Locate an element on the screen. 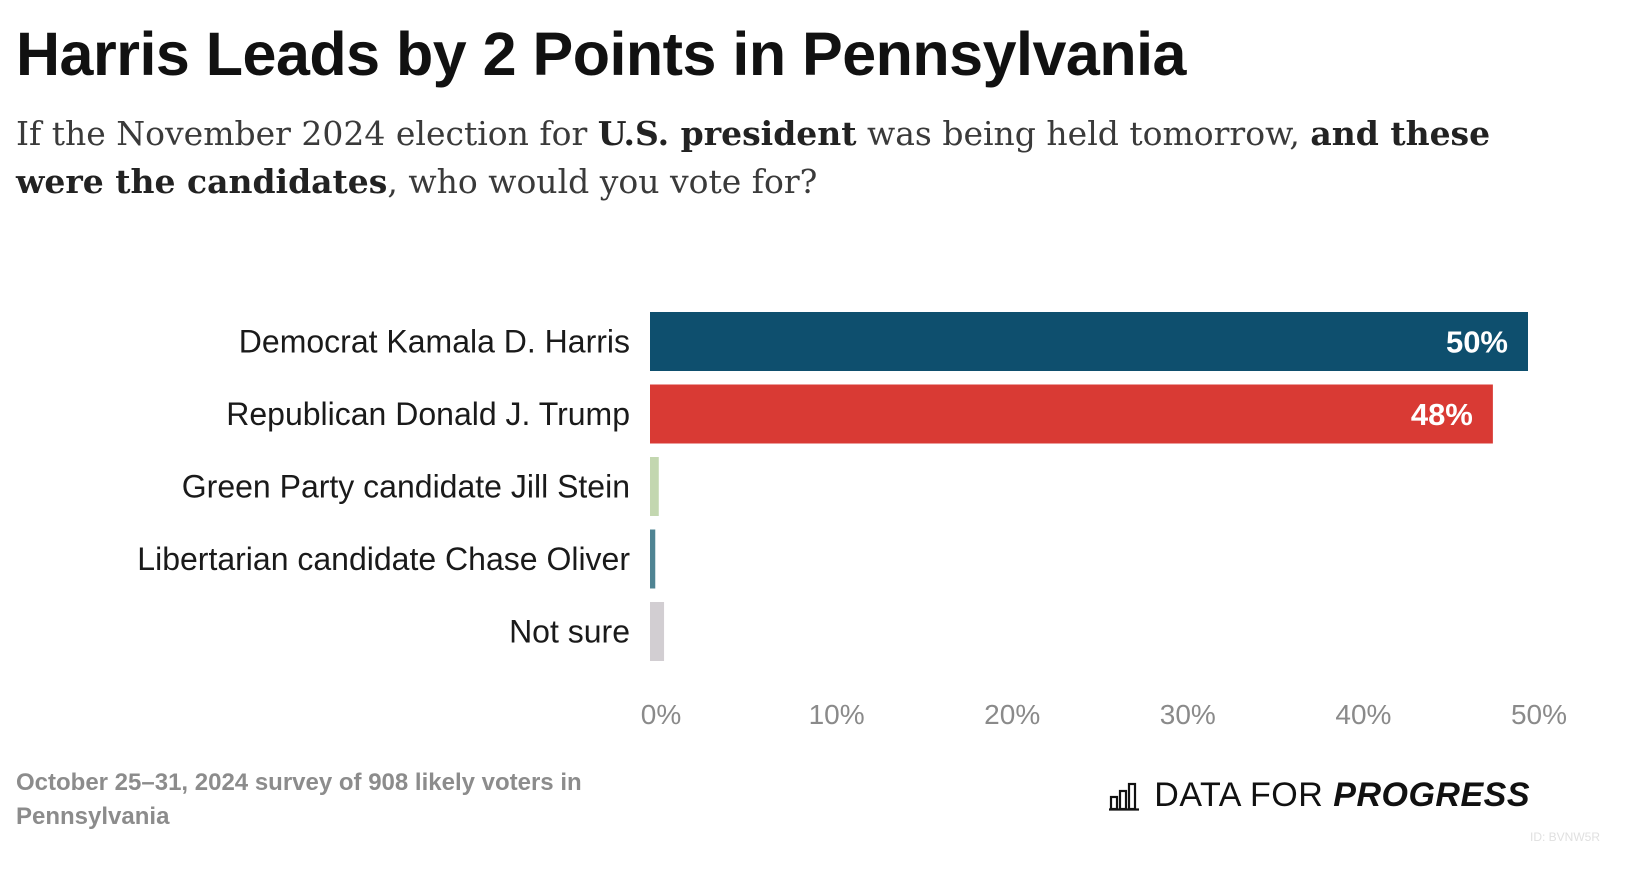 This screenshot has width=1640, height=886. x-tick-label: 30% is located at coordinates (1188, 714).